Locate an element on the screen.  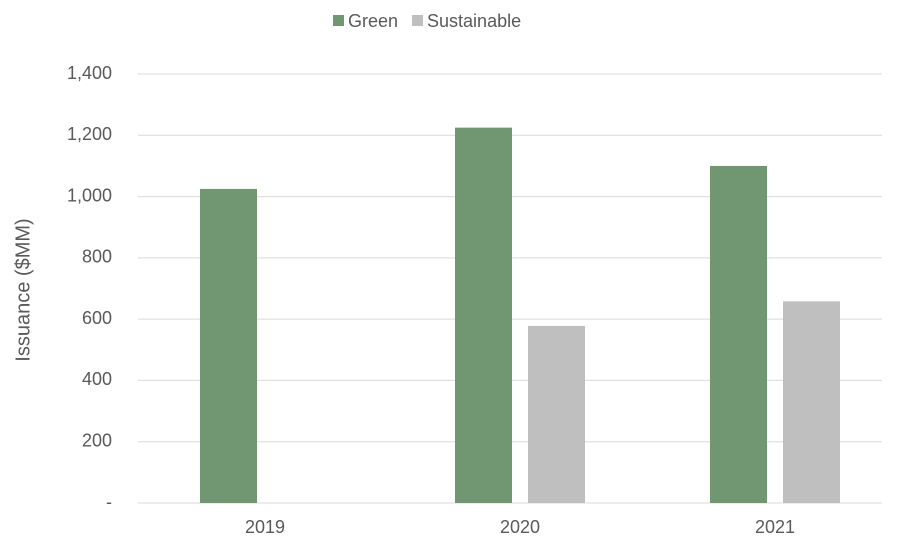
x-tick-label: 2021 is located at coordinates (775, 527).